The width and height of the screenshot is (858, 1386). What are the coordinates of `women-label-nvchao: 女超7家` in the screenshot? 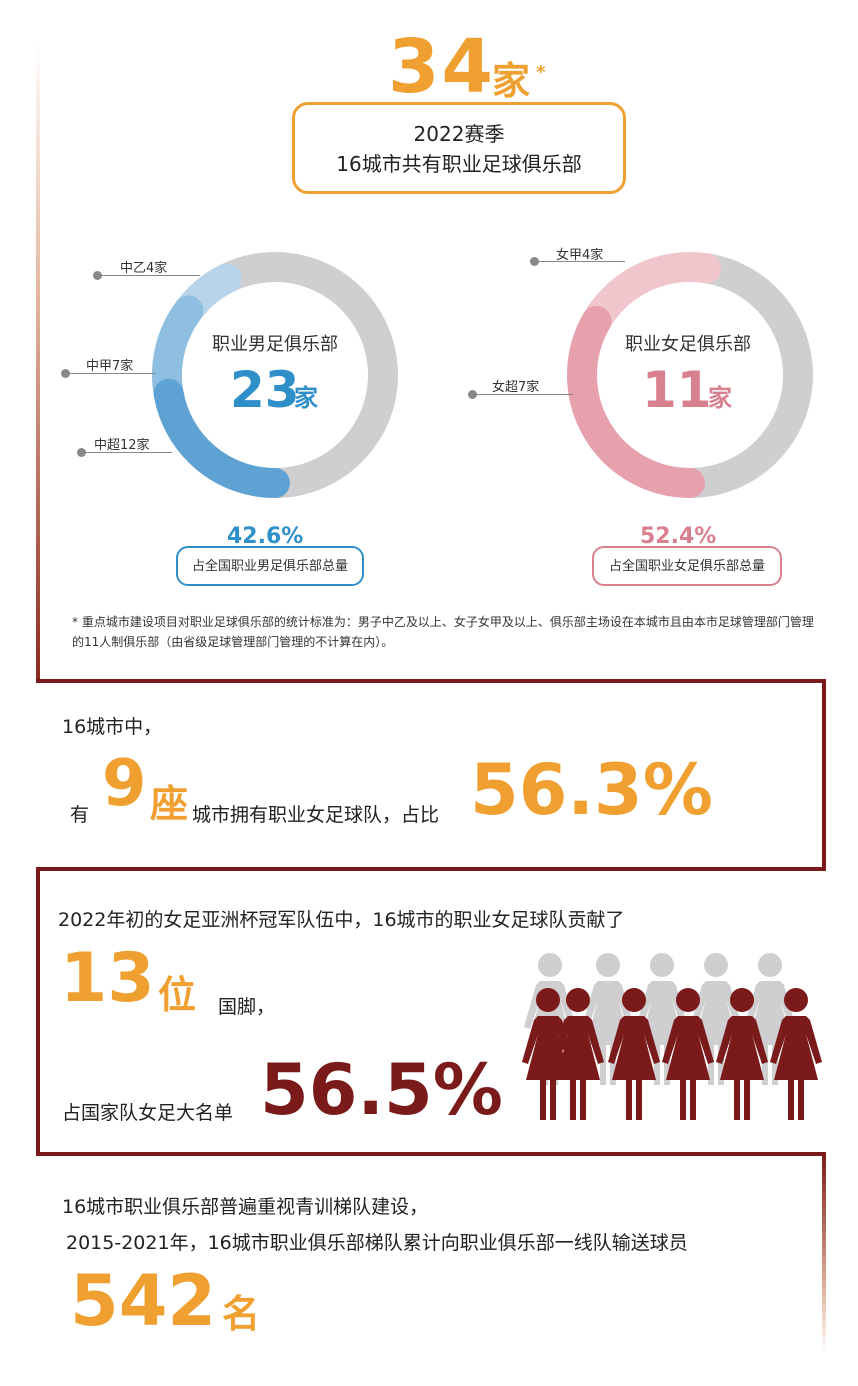 It's located at (516, 387).